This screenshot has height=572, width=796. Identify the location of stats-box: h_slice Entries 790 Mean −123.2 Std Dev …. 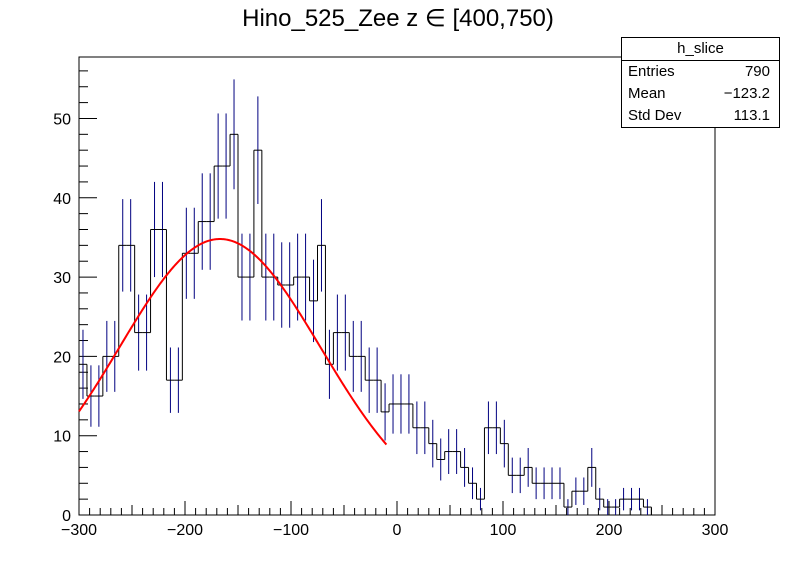
(700, 82).